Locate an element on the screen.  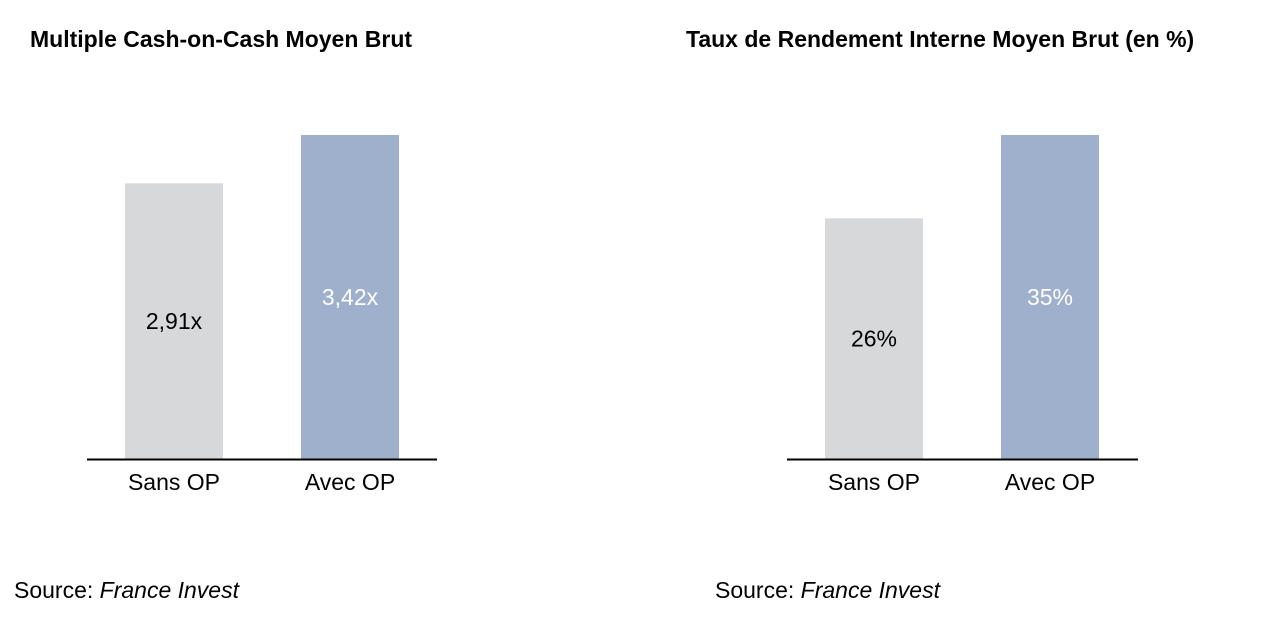
data-label: 35% is located at coordinates (1050, 297).